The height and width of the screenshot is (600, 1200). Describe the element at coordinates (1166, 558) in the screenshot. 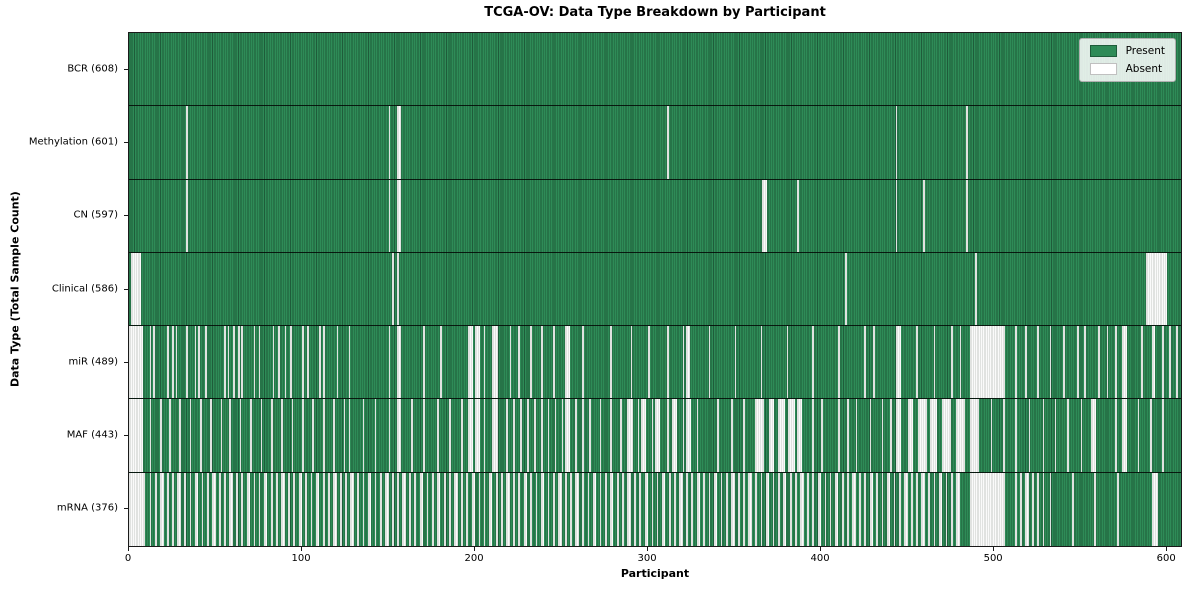

I see `x-tick-label-600: 600` at that location.